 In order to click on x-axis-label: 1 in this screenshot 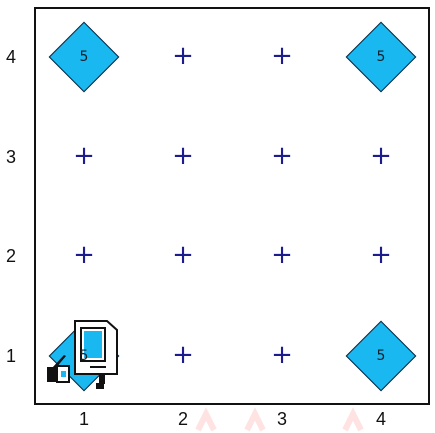, I will do `click(84, 419)`.